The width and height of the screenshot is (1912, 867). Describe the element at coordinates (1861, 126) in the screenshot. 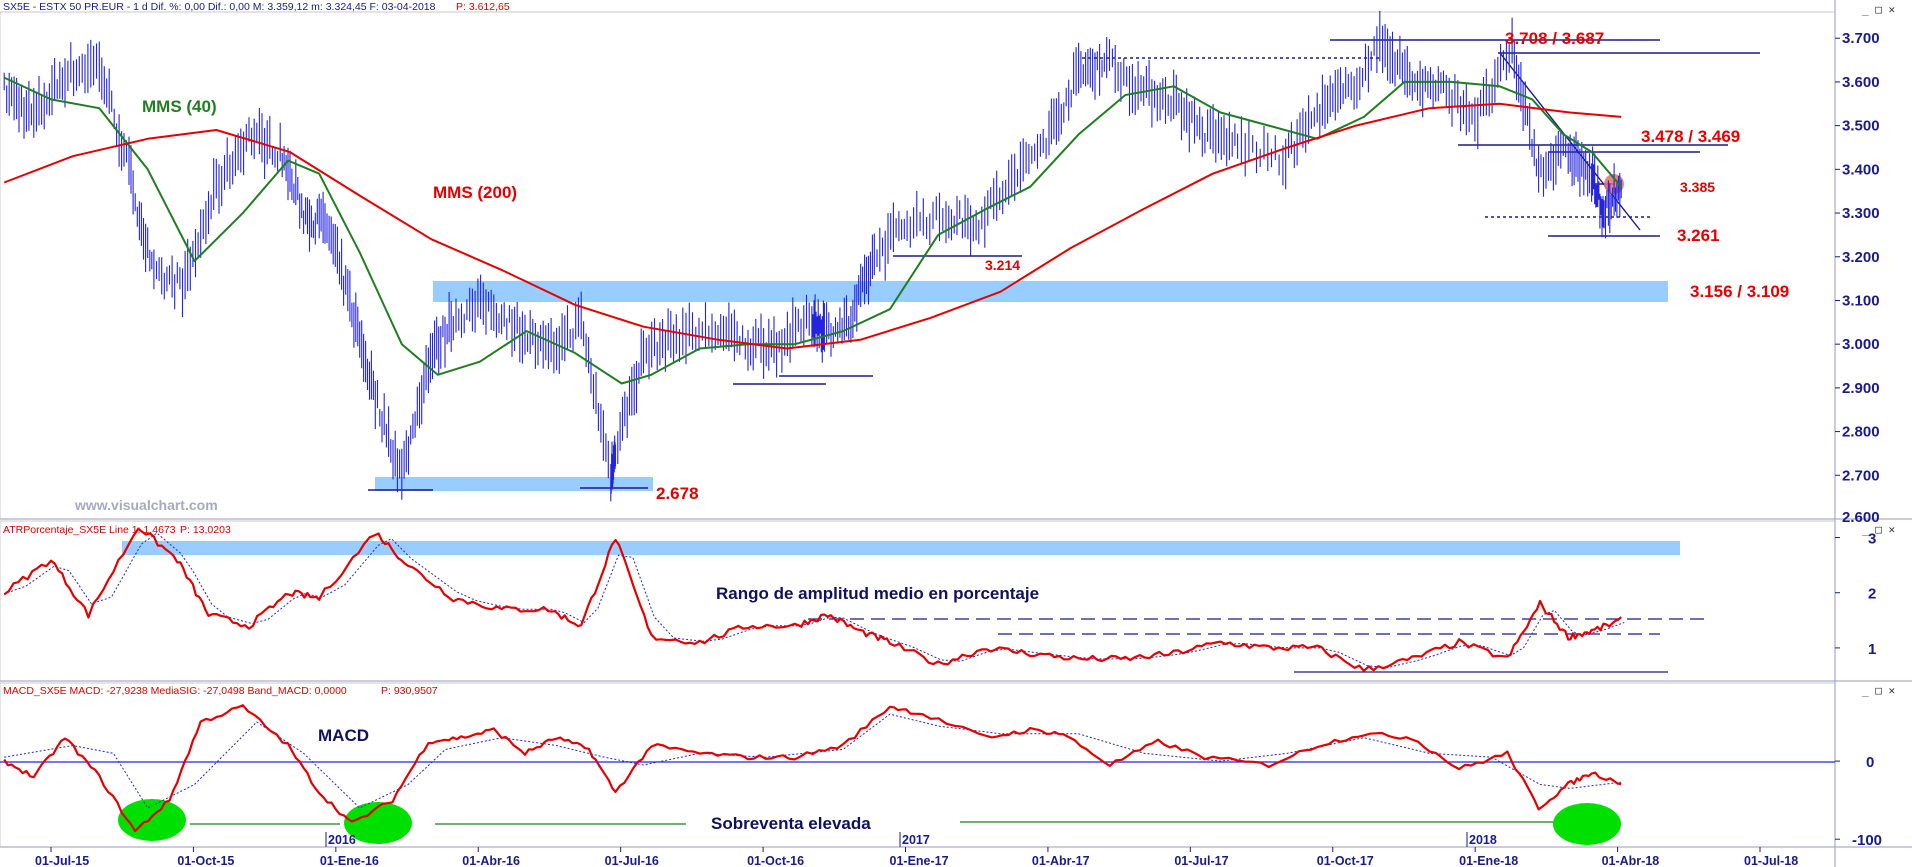

I see `price-ytick-label: 3.500` at that location.